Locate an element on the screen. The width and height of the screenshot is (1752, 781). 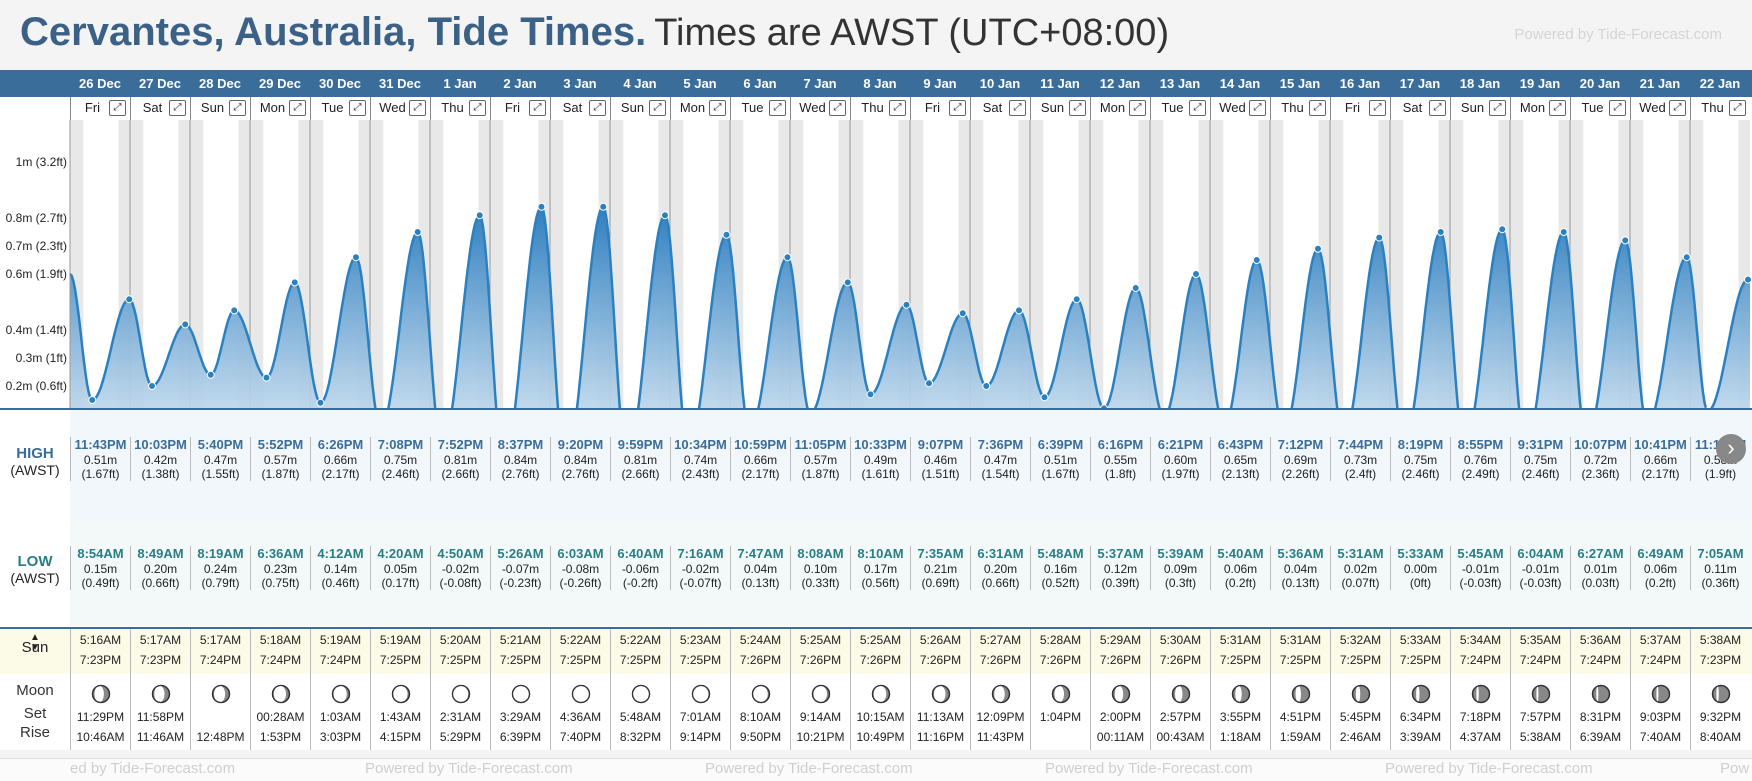
moonrise-time: 9:14PM is located at coordinates (700, 737).